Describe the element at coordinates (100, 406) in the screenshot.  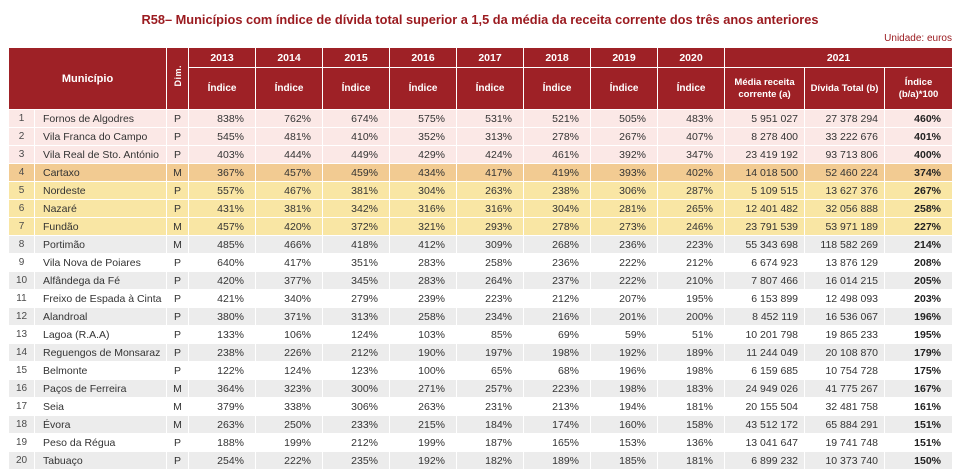
I see `municipio-cell: Seia` at that location.